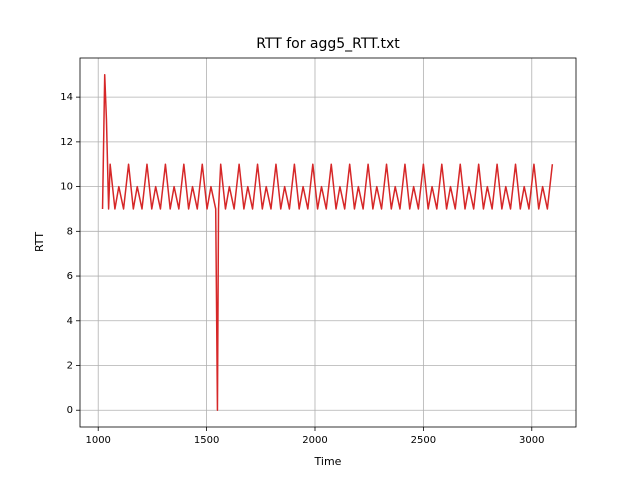 The height and width of the screenshot is (480, 640). I want to click on y-tick-label: 10, so click(66, 187).